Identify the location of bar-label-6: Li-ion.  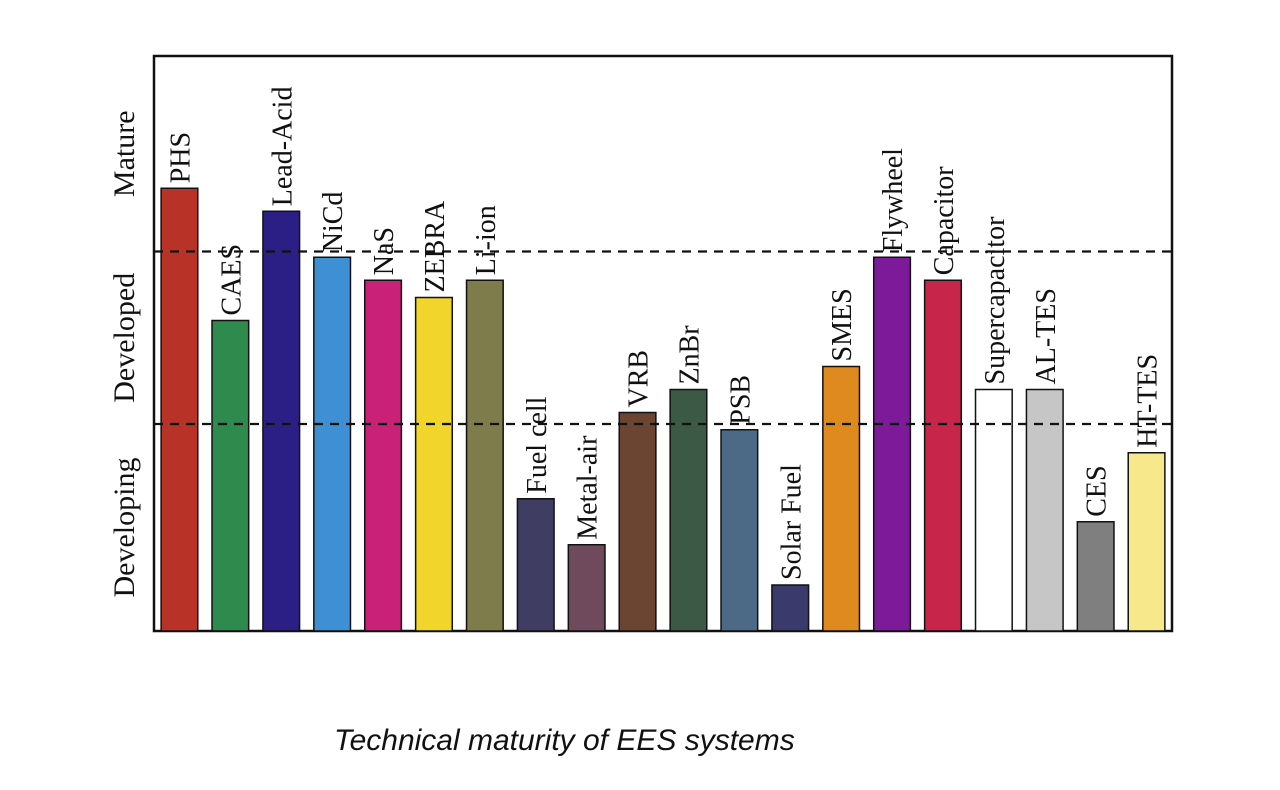
(486, 240).